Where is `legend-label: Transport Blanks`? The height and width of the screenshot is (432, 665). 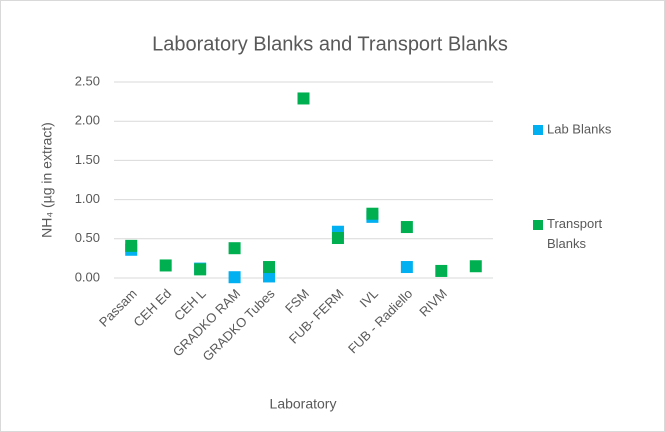 legend-label: Transport Blanks is located at coordinates (576, 233).